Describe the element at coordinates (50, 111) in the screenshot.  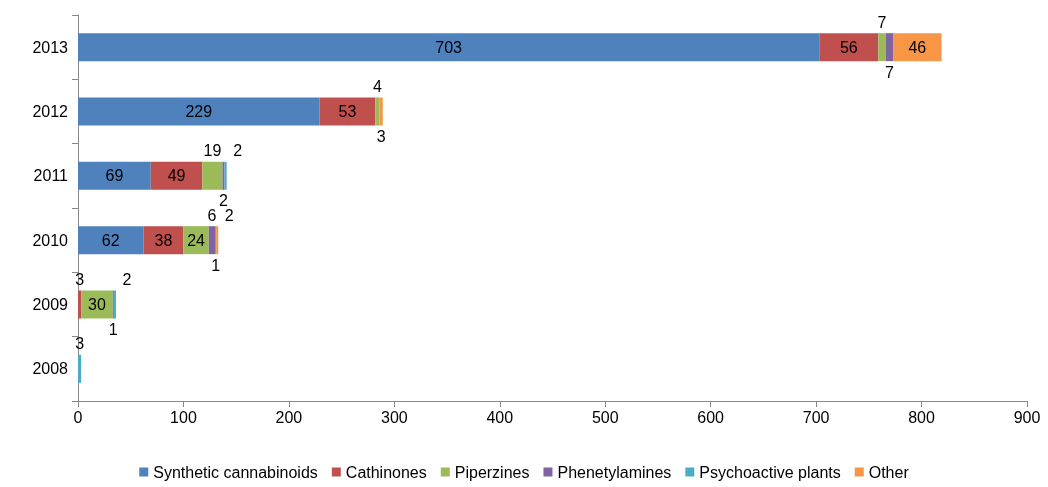
I see `y-tick-label: 2012` at that location.